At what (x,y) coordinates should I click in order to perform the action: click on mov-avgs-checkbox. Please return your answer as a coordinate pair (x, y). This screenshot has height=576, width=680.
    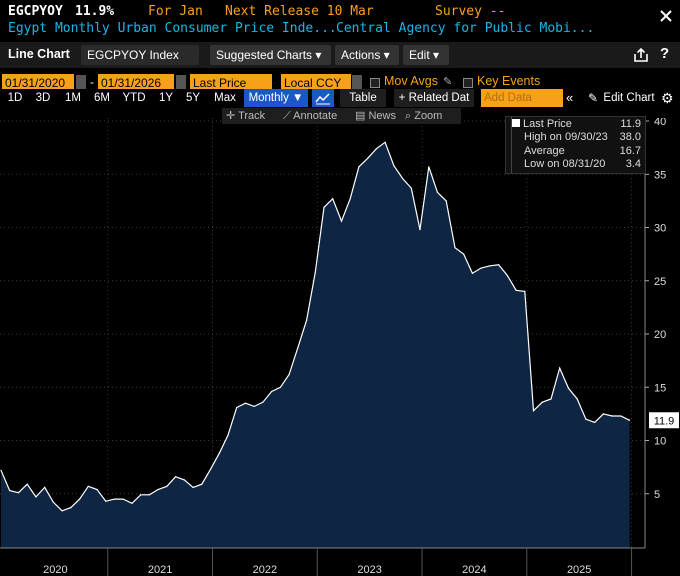
    Looking at the image, I should click on (375, 83).